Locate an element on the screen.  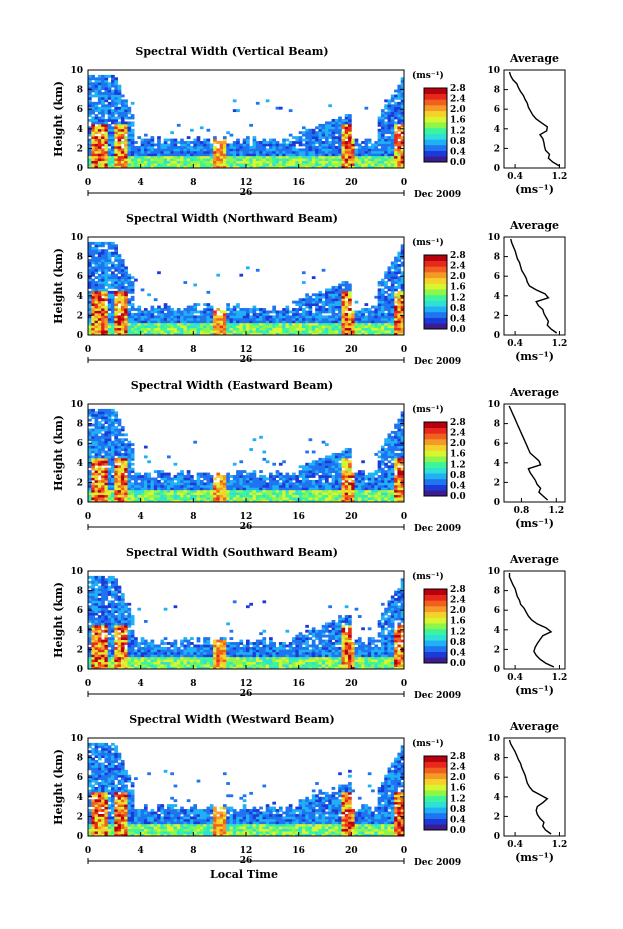
colorbar-swatch is located at coordinates (435, 280).